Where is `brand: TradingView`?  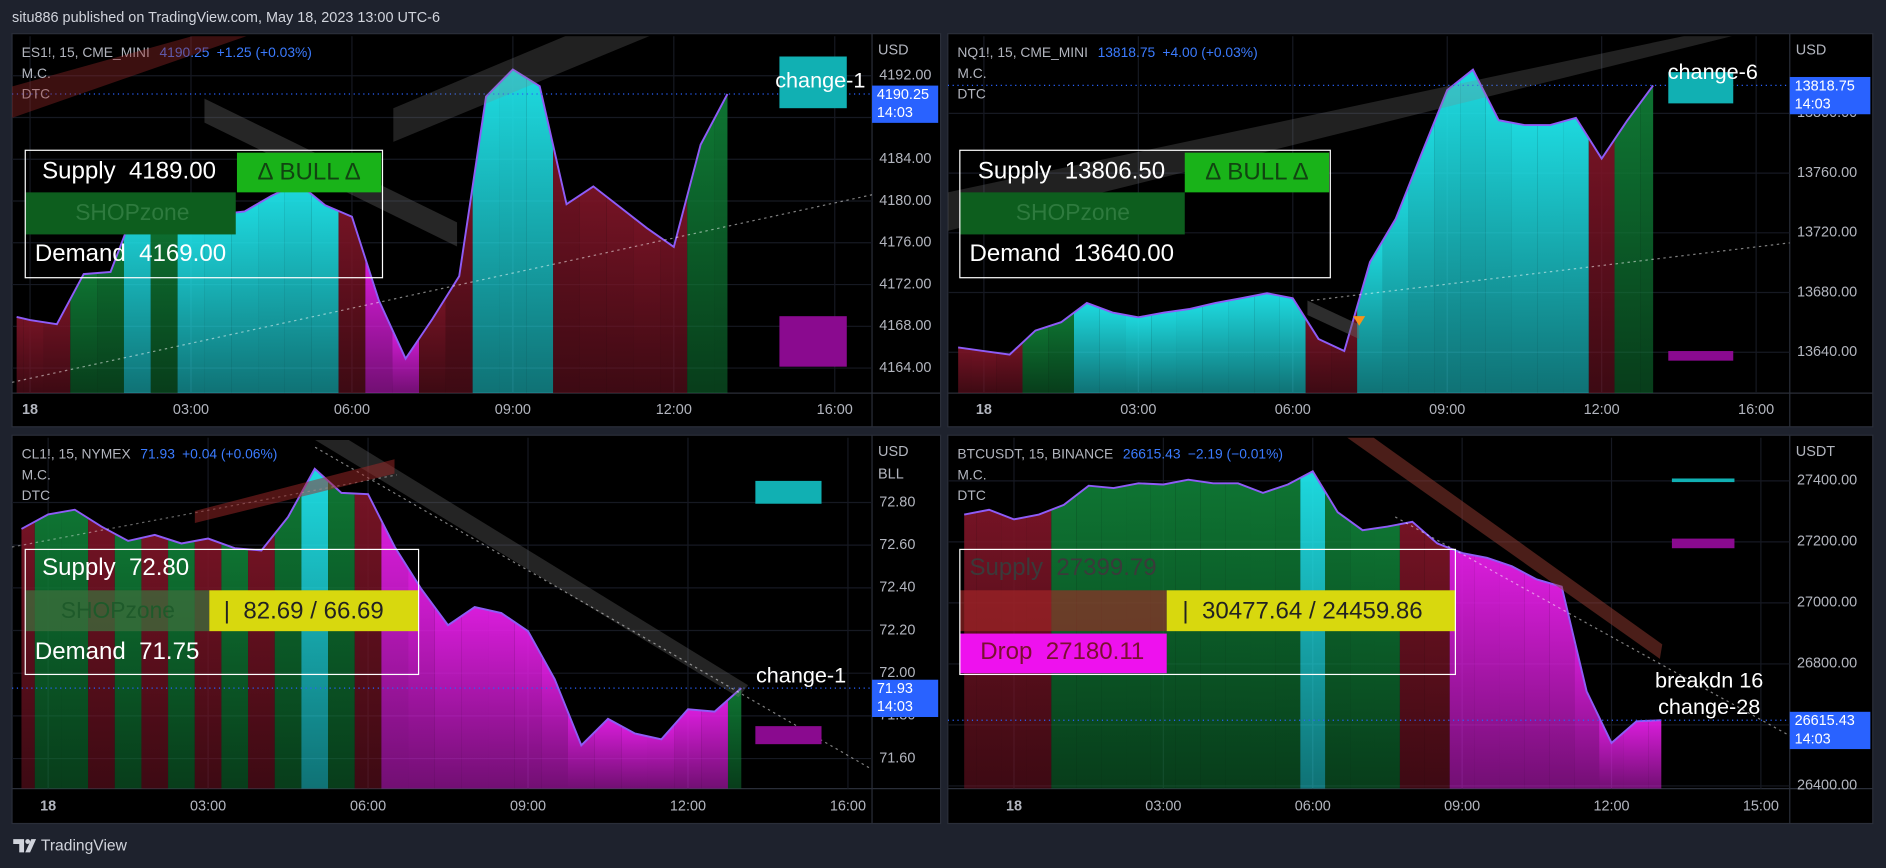
brand: TradingView is located at coordinates (84, 845).